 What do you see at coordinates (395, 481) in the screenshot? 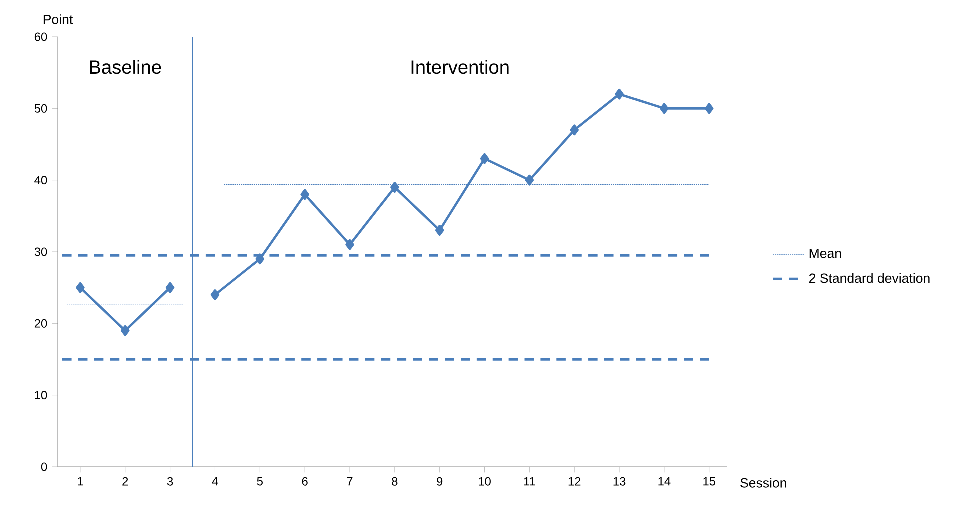
I see `x-tick-label: 8` at bounding box center [395, 481].